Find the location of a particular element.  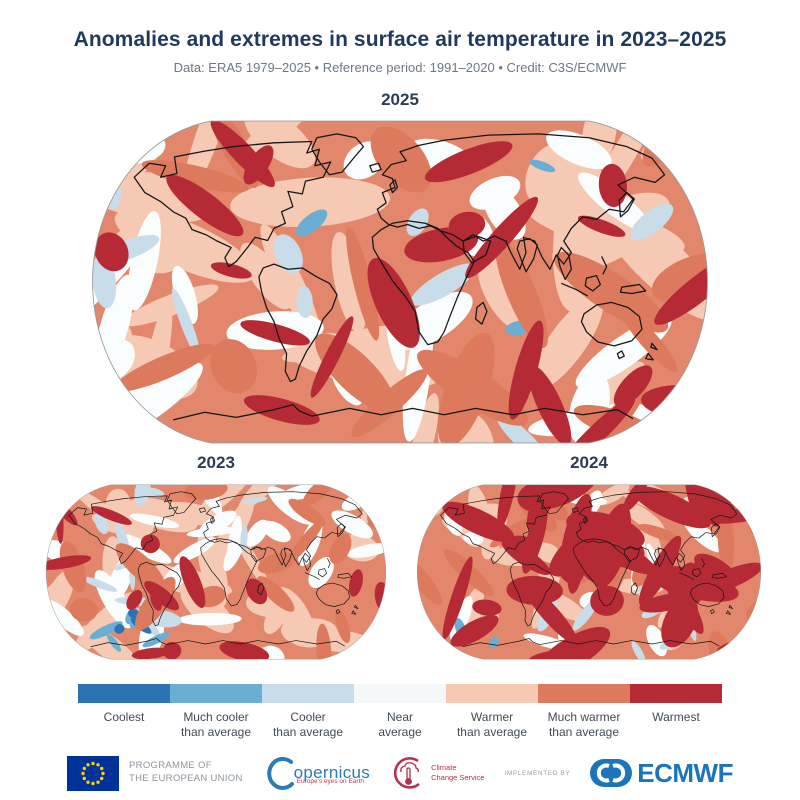

legend-item-warmest: Warmest is located at coordinates (676, 712).